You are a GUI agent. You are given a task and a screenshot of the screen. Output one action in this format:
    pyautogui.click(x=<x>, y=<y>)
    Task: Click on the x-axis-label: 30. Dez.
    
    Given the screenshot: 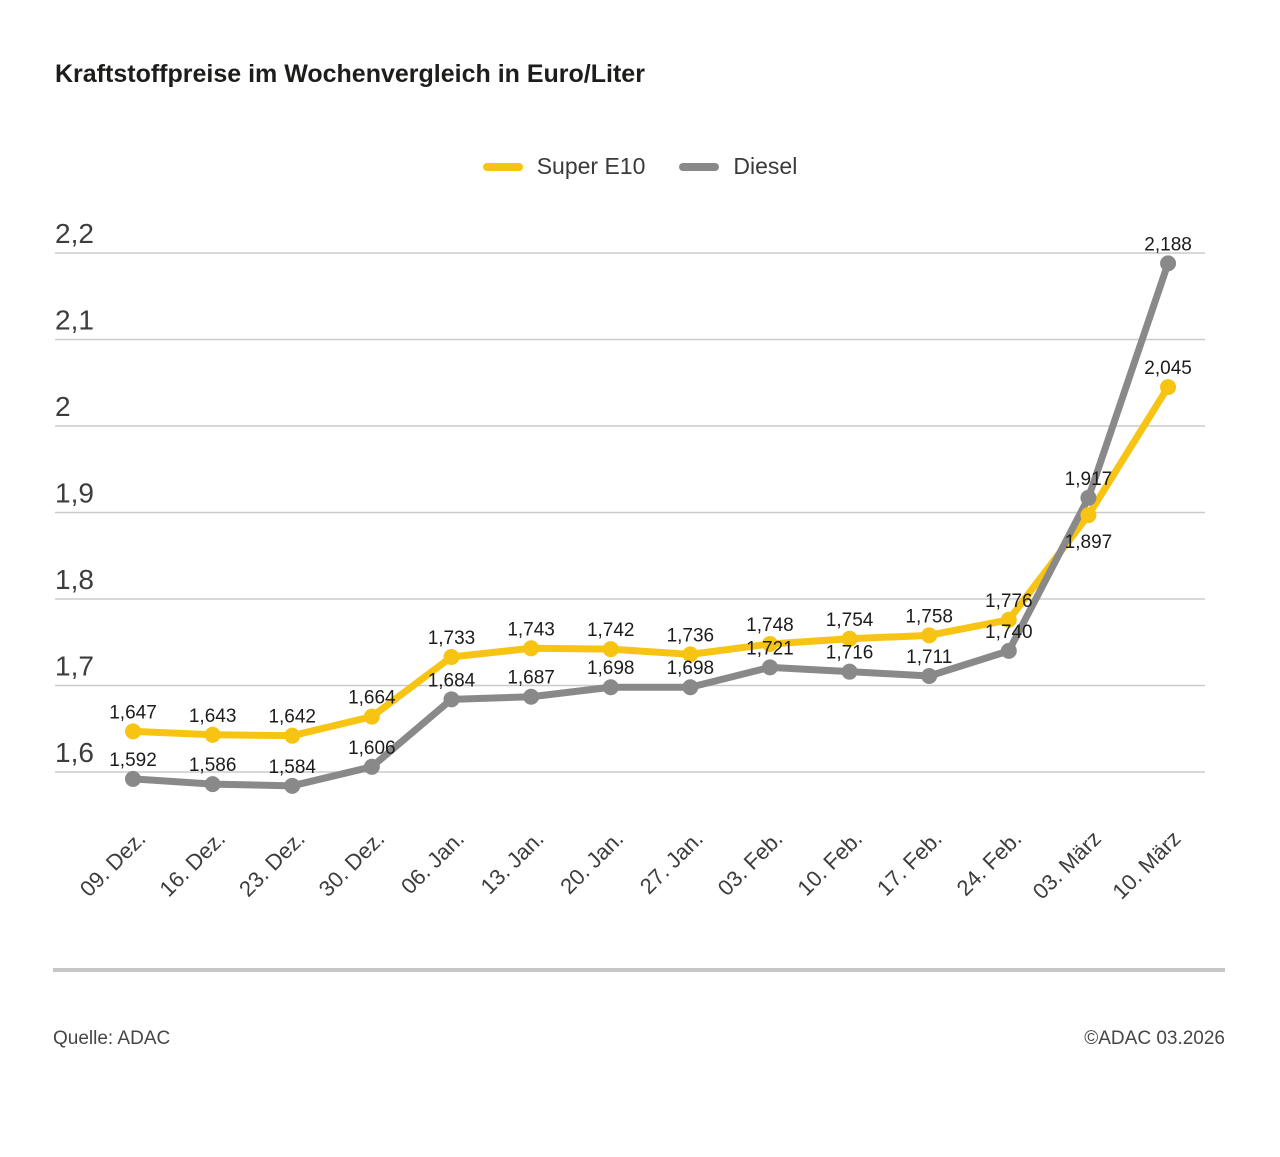 What is the action you would take?
    pyautogui.click(x=352, y=864)
    